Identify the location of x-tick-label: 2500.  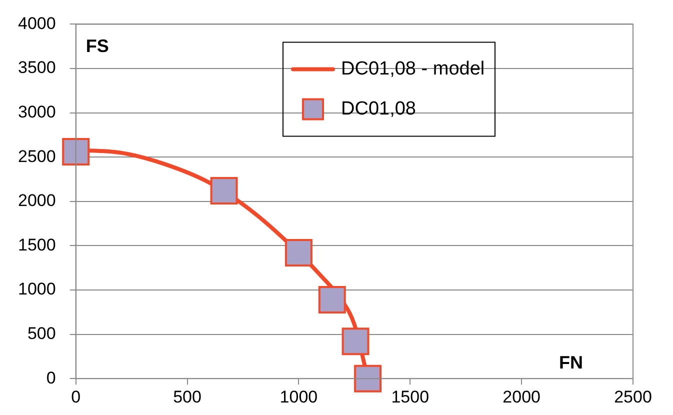
(633, 396).